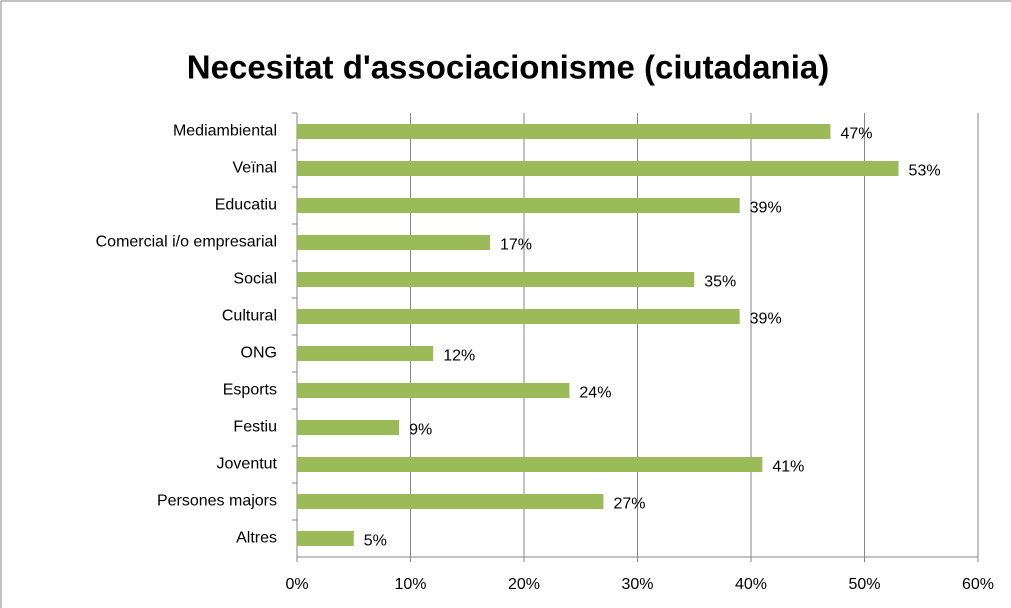  I want to click on y-tick-label: Joventut, so click(247, 464).